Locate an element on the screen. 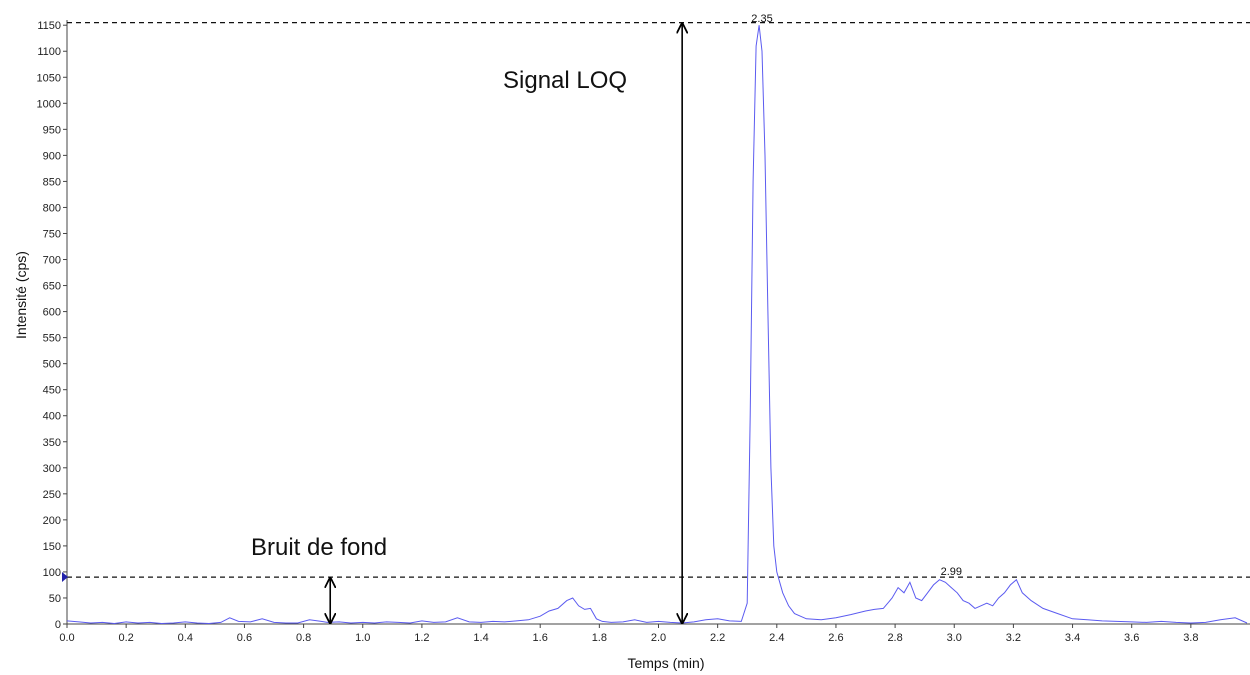  y-tick-label: 150 is located at coordinates (52, 547).